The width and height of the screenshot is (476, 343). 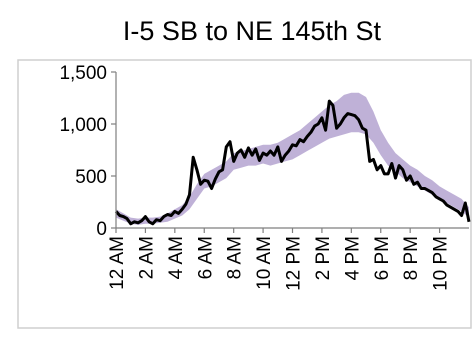 What do you see at coordinates (91, 177) in the screenshot?
I see `y-tick-label: 500` at bounding box center [91, 177].